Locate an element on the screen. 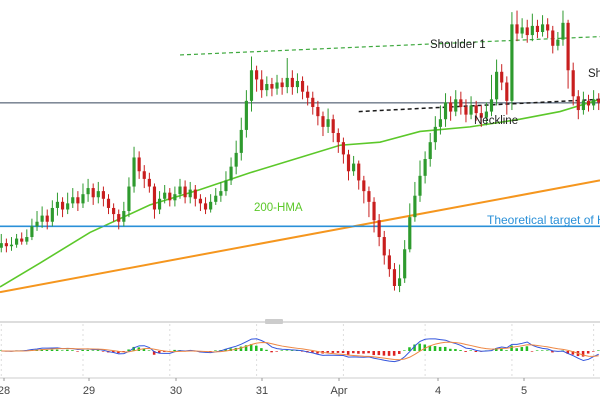 This screenshot has height=405, width=600. macd-line is located at coordinates (300, 350).